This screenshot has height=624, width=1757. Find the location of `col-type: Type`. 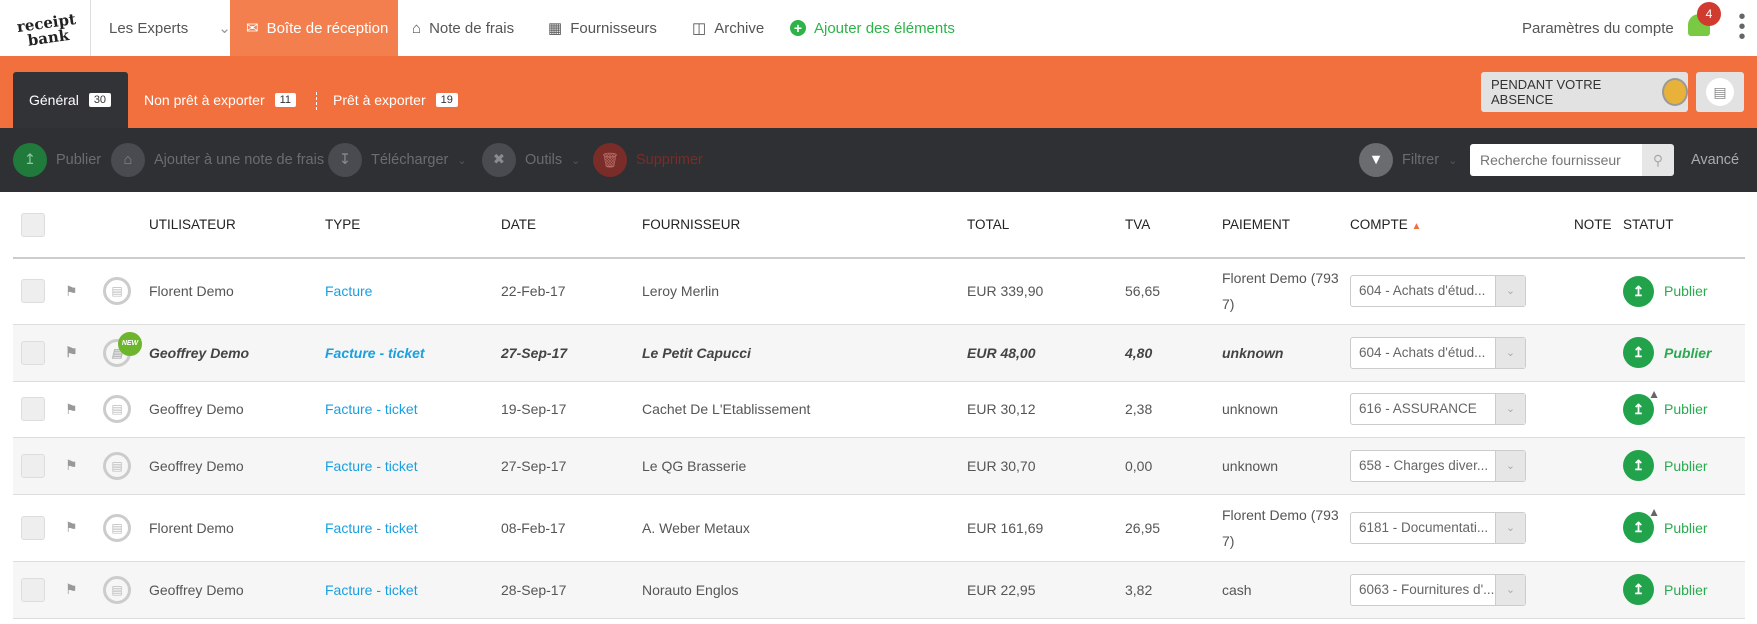

col-type: Type is located at coordinates (413, 225).